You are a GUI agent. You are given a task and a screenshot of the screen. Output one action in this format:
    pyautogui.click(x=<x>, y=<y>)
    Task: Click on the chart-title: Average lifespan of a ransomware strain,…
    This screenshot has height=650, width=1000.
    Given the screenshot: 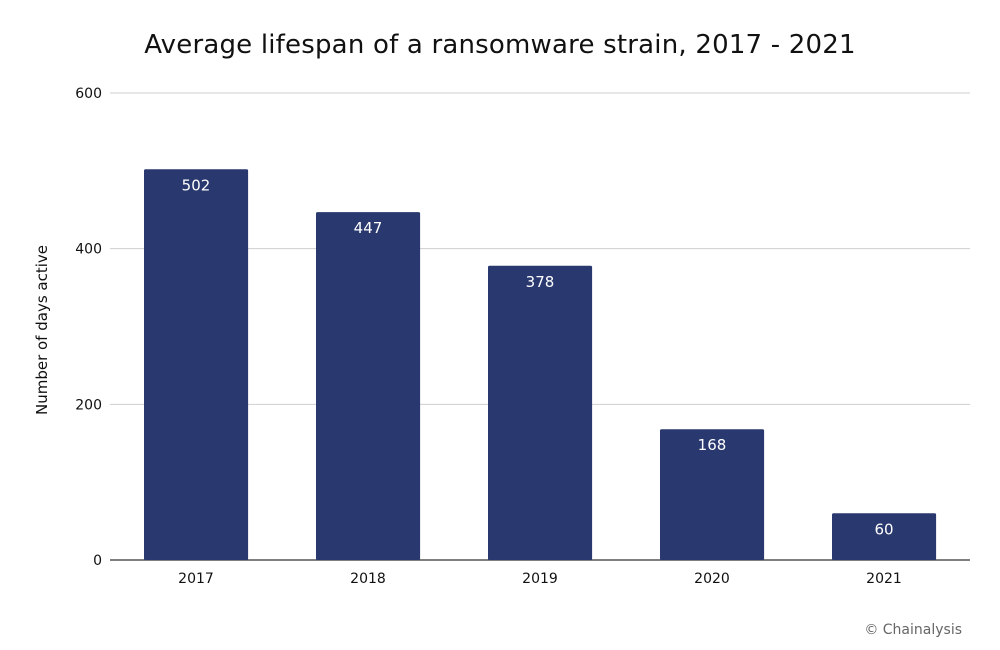 What is the action you would take?
    pyautogui.click(x=500, y=45)
    